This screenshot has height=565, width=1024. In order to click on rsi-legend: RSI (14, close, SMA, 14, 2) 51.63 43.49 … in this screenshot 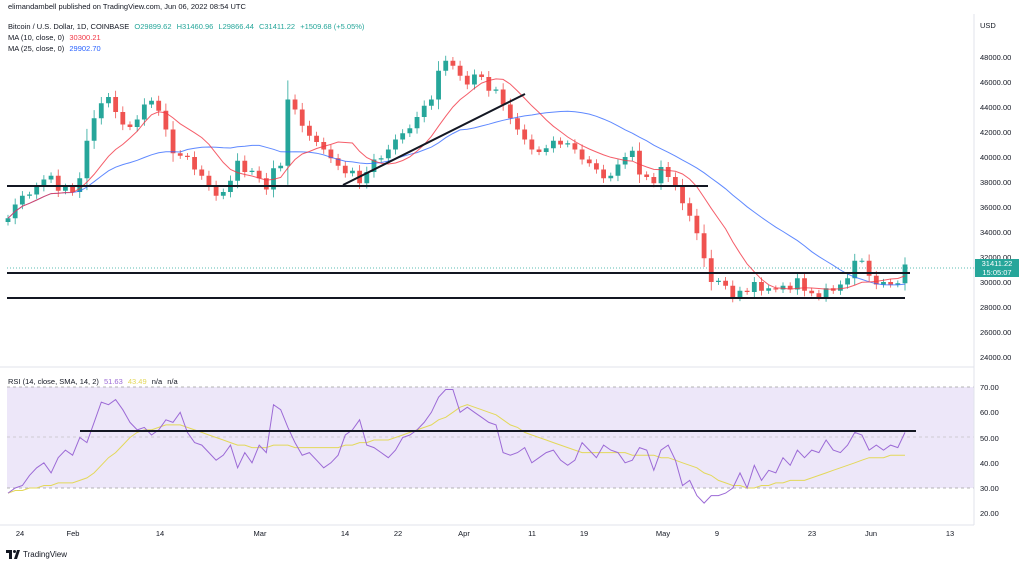, I will do `click(93, 381)`.